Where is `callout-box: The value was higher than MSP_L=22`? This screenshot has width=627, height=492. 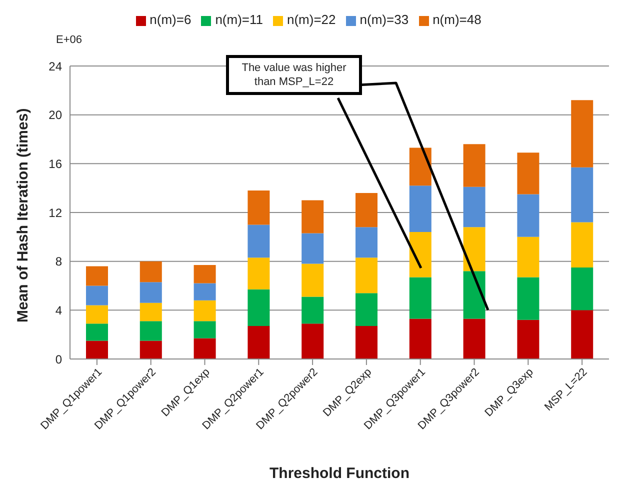
callout-box: The value was higher than MSP_L=22 is located at coordinates (294, 75).